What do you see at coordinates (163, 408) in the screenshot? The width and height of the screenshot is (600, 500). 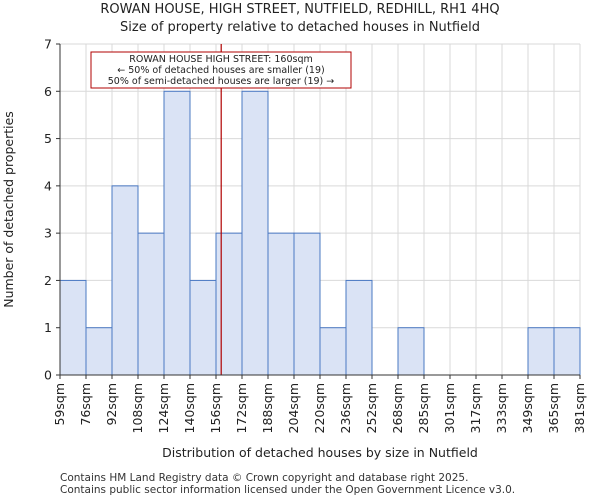 I see `x-tick-label: 124sqm` at bounding box center [163, 408].